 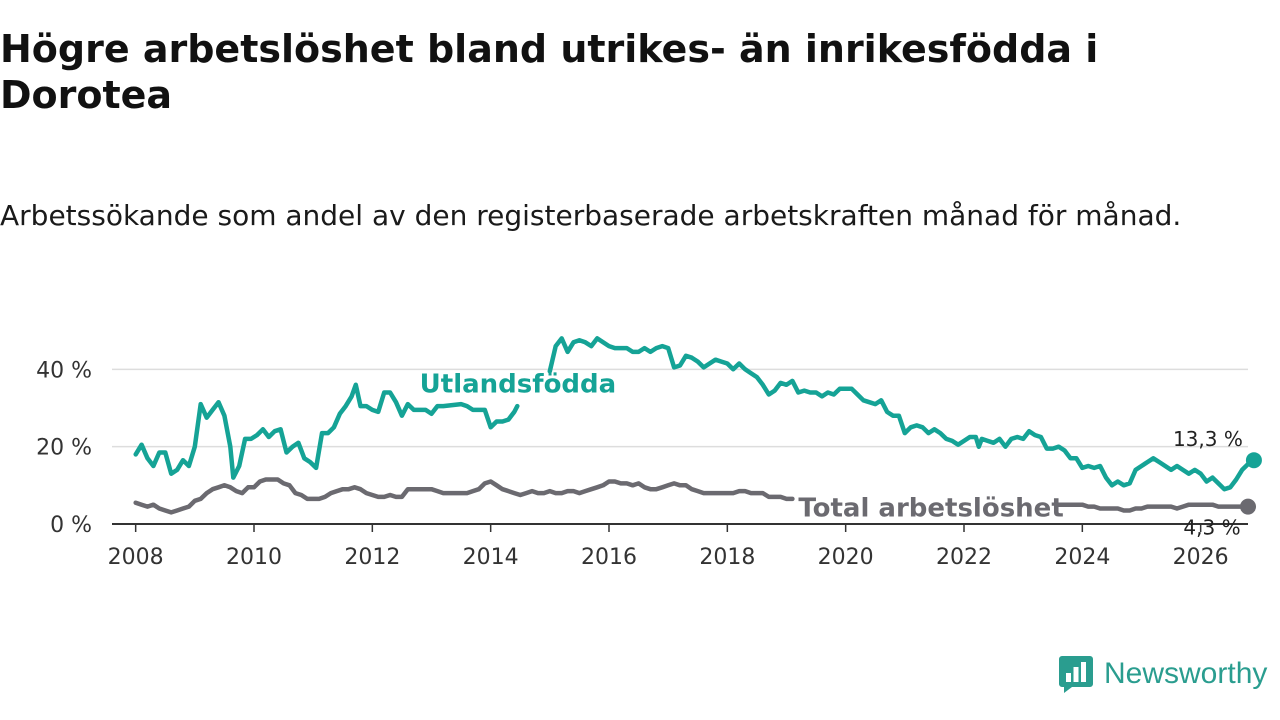 What do you see at coordinates (1186, 673) in the screenshot?
I see `brand-name: Newsworthy` at bounding box center [1186, 673].